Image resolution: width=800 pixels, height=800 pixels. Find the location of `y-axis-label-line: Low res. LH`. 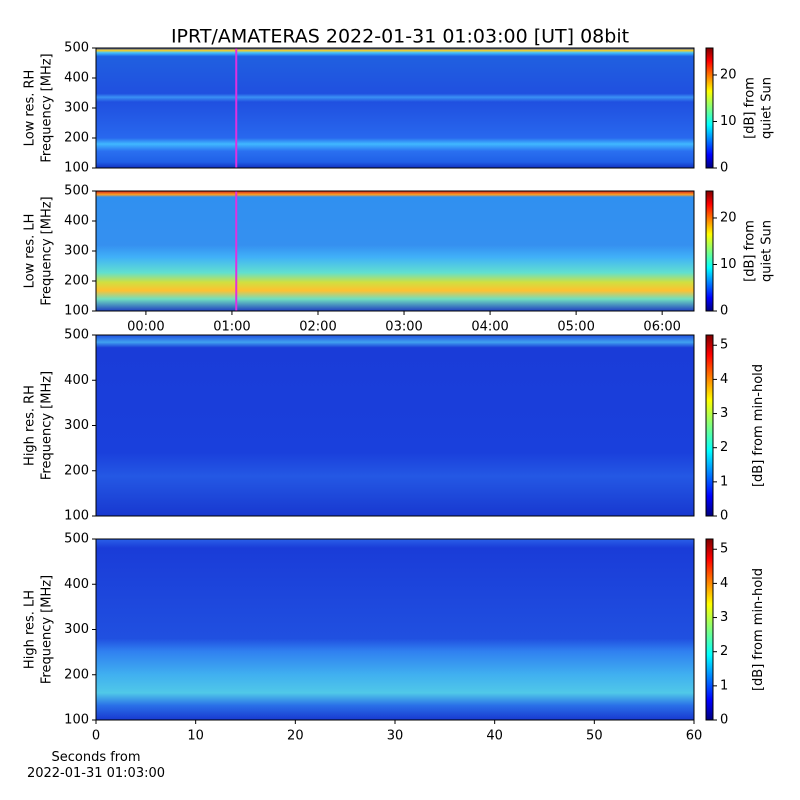

y-axis-label-line: Low res. LH is located at coordinates (29, 251).